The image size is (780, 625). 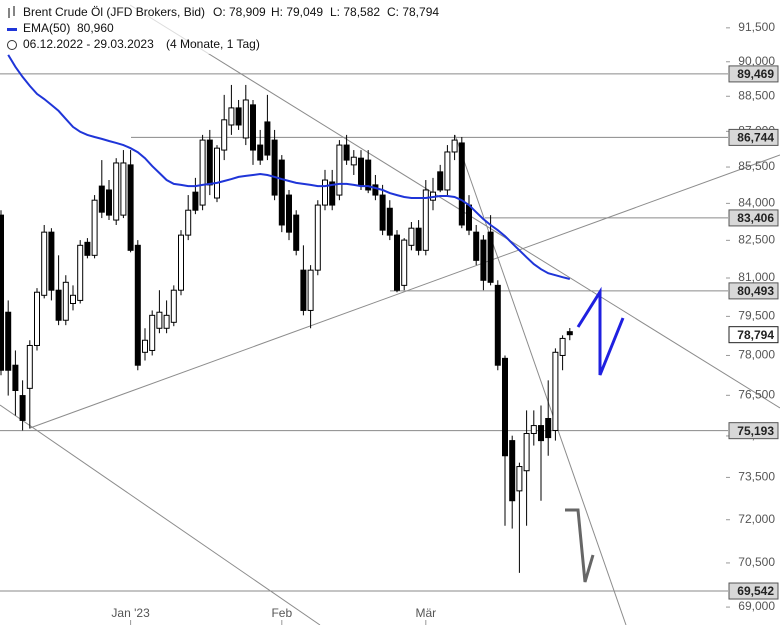 I want to click on header-bg, so click(x=220, y=27).